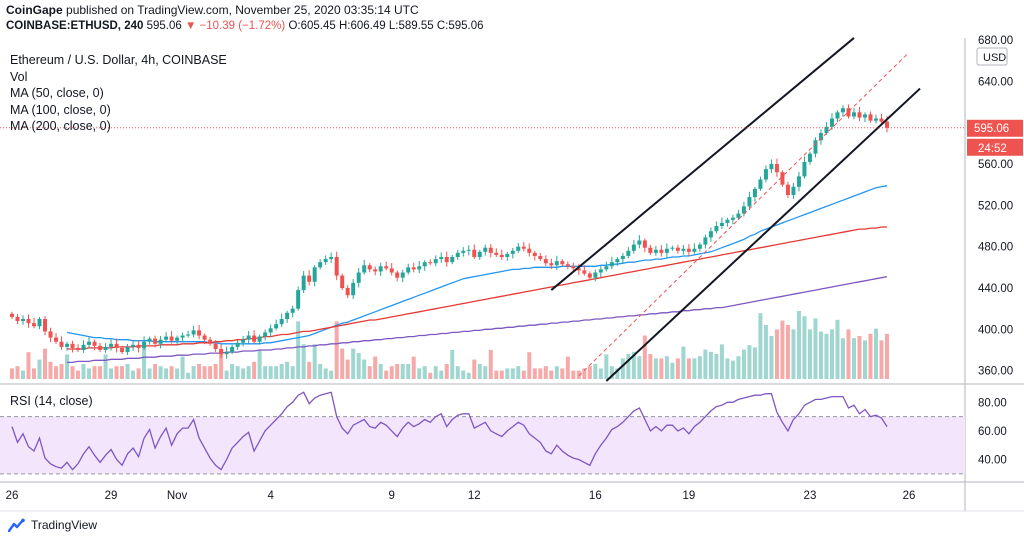  I want to click on legend-ma200: MA (200, close, 0), so click(60, 126).